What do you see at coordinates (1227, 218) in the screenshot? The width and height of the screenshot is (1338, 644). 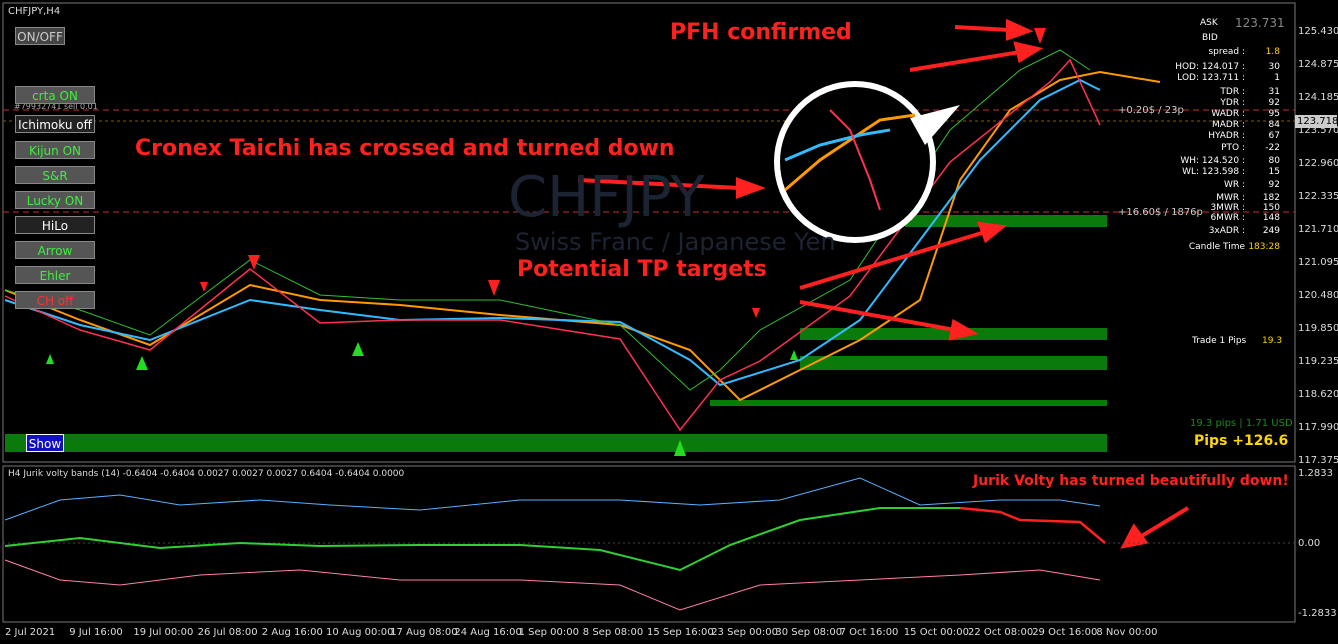 I see `info-label: 6MWR :` at bounding box center [1227, 218].